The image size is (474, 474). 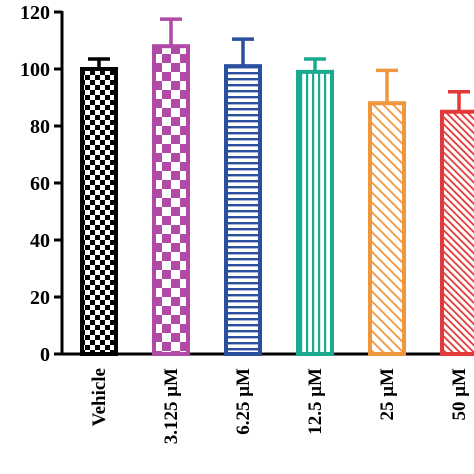 What do you see at coordinates (171, 406) in the screenshot?
I see `x-tick-label: 3.125 μM` at bounding box center [171, 406].